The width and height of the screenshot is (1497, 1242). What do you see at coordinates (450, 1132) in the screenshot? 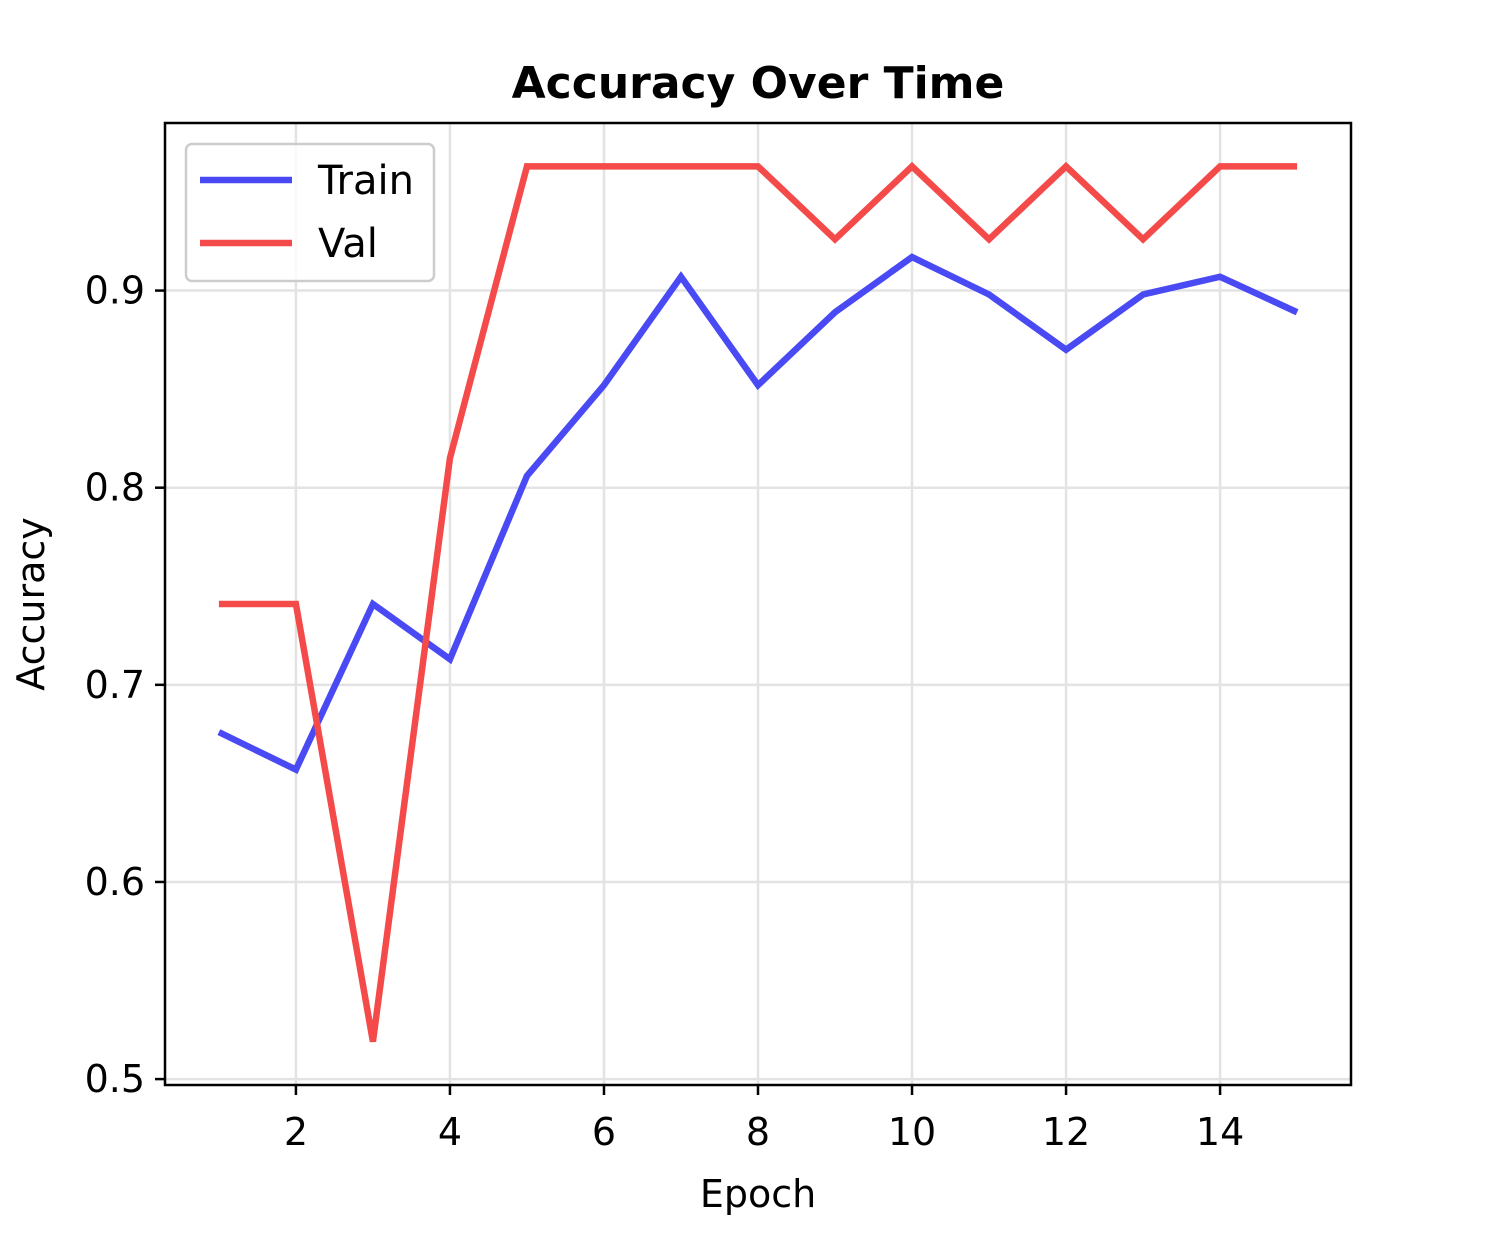
I see `x-tick-label: 4` at bounding box center [450, 1132].